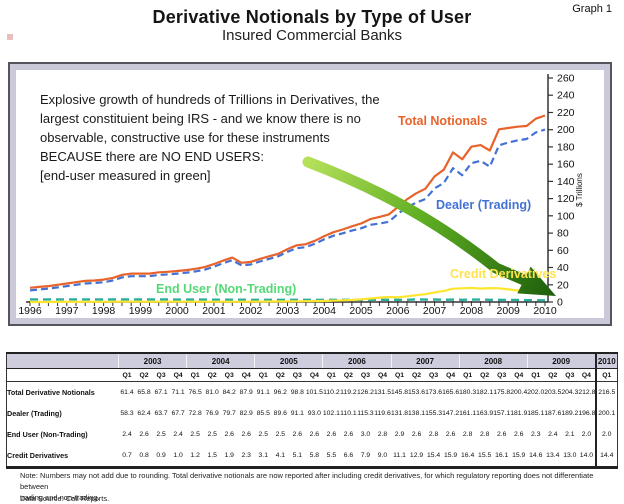 Image resolution: width=624 pixels, height=504 pixels. I want to click on value-cell: 185.1, so click(536, 413).